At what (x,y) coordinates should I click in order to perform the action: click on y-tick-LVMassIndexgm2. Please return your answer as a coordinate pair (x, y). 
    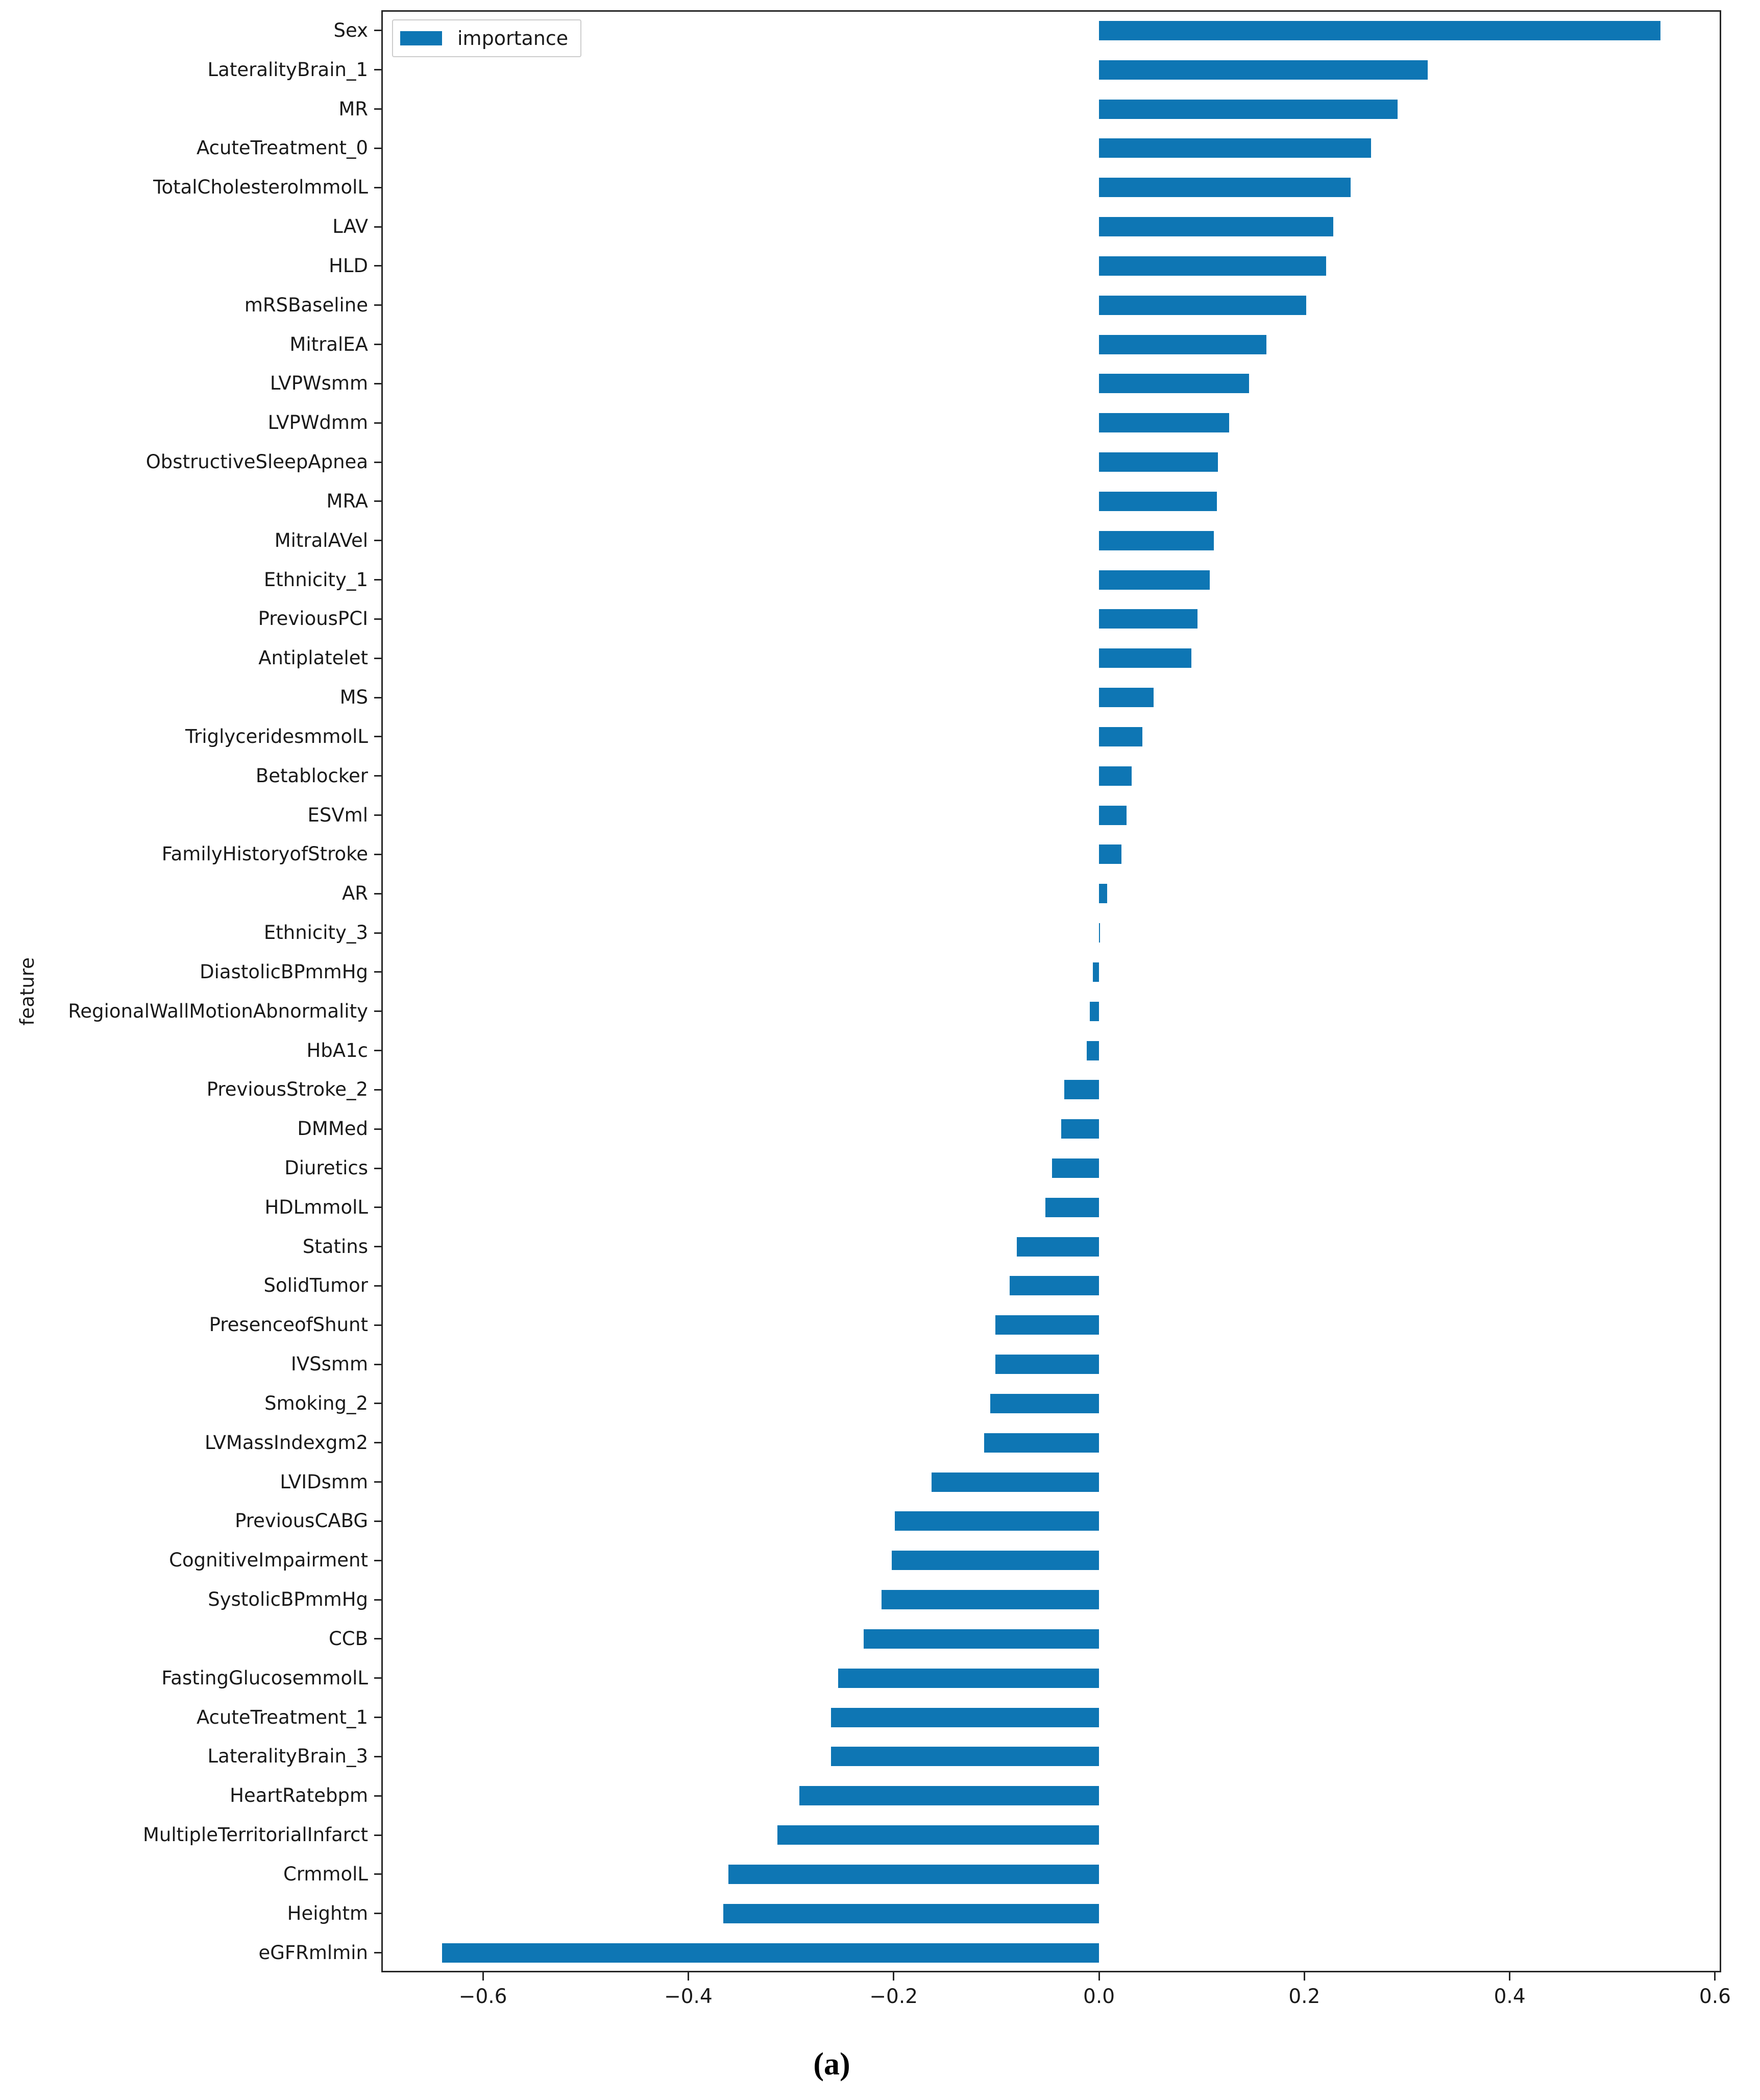
    Looking at the image, I should click on (377, 1443).